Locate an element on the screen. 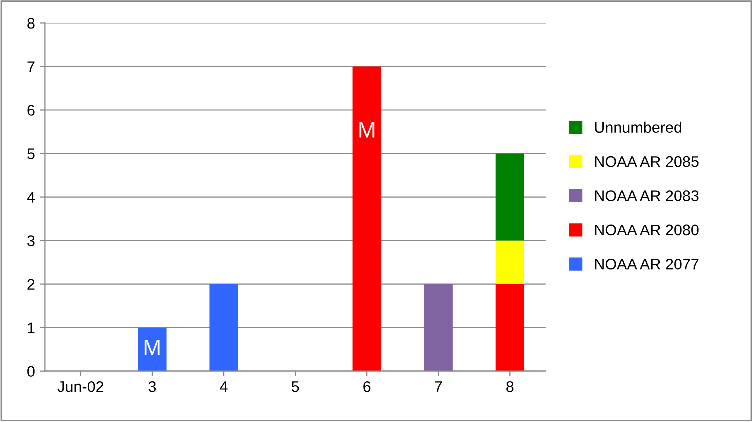  y-tick-label: 1 is located at coordinates (31, 328).